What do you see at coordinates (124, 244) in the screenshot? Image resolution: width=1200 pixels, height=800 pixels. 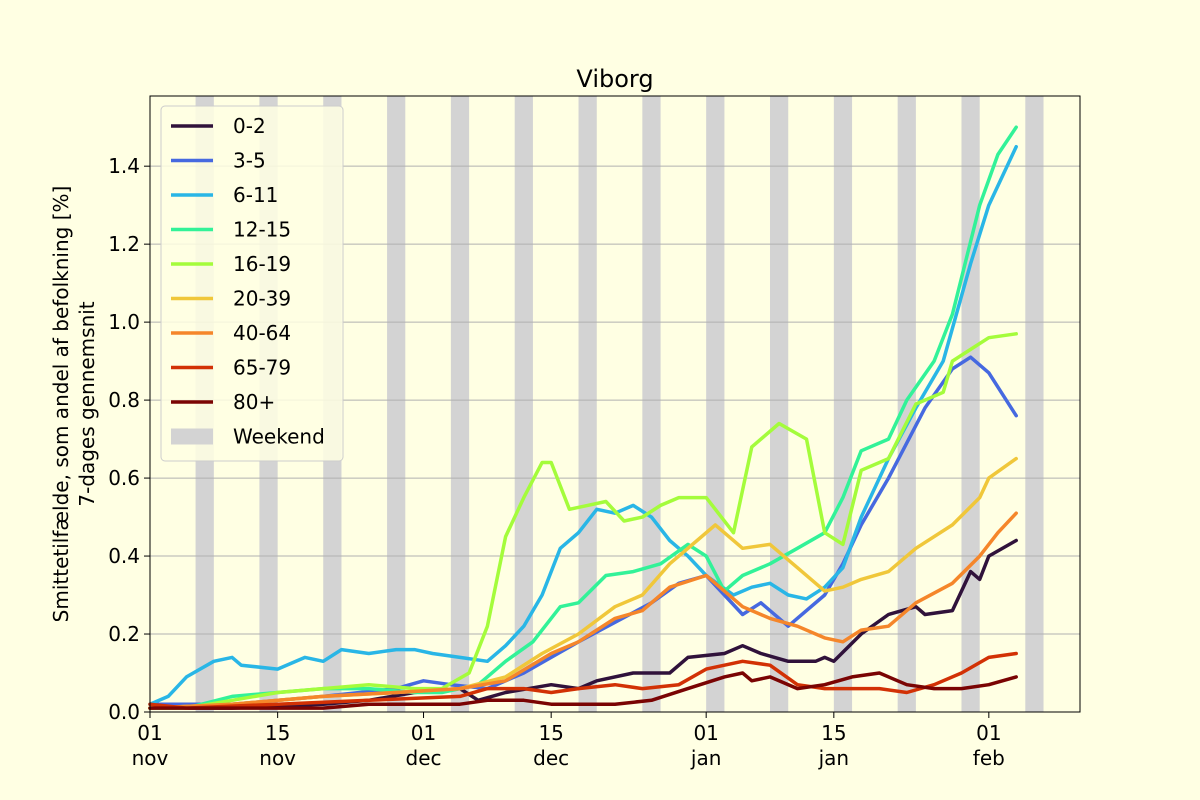 I see `y-tick-label: 1.2` at bounding box center [124, 244].